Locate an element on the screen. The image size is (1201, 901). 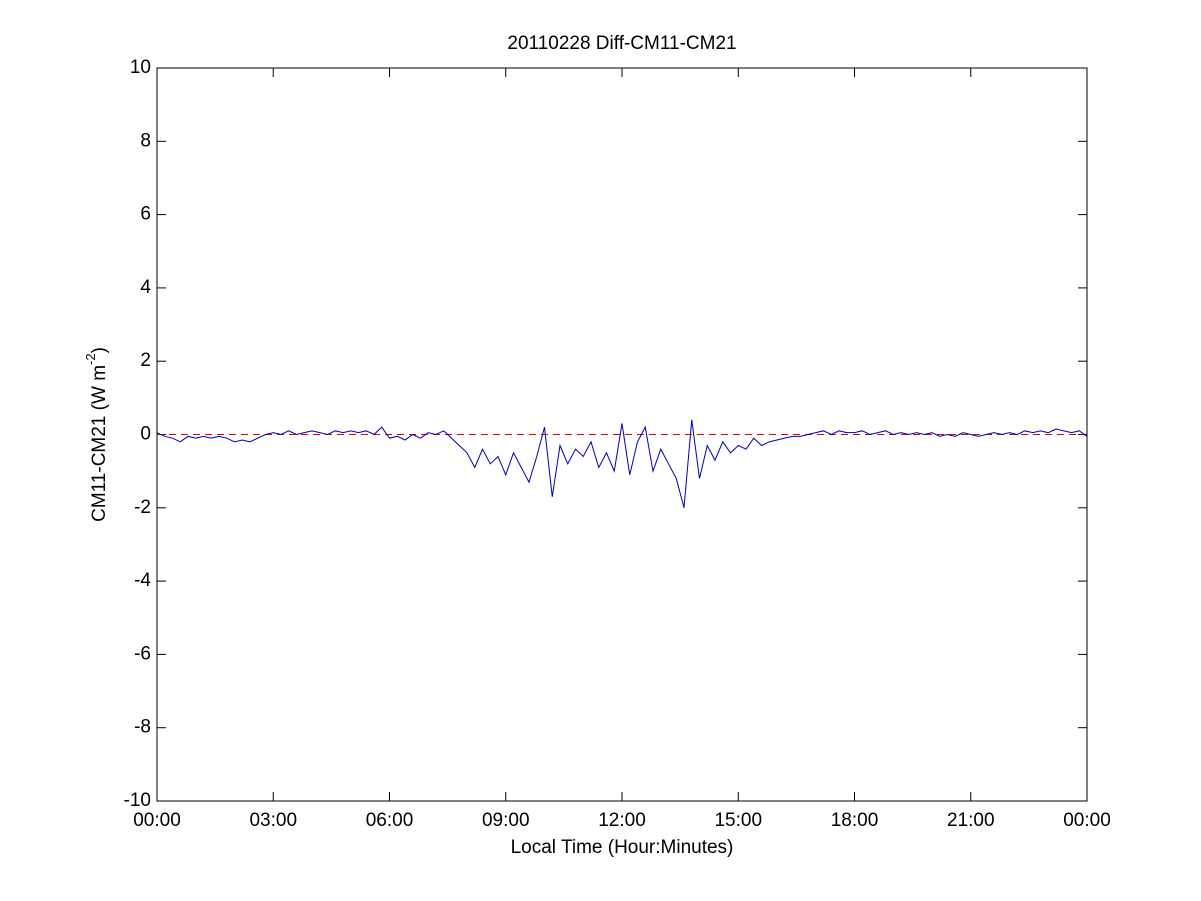
x-tick-label: 21:00 is located at coordinates (971, 820).